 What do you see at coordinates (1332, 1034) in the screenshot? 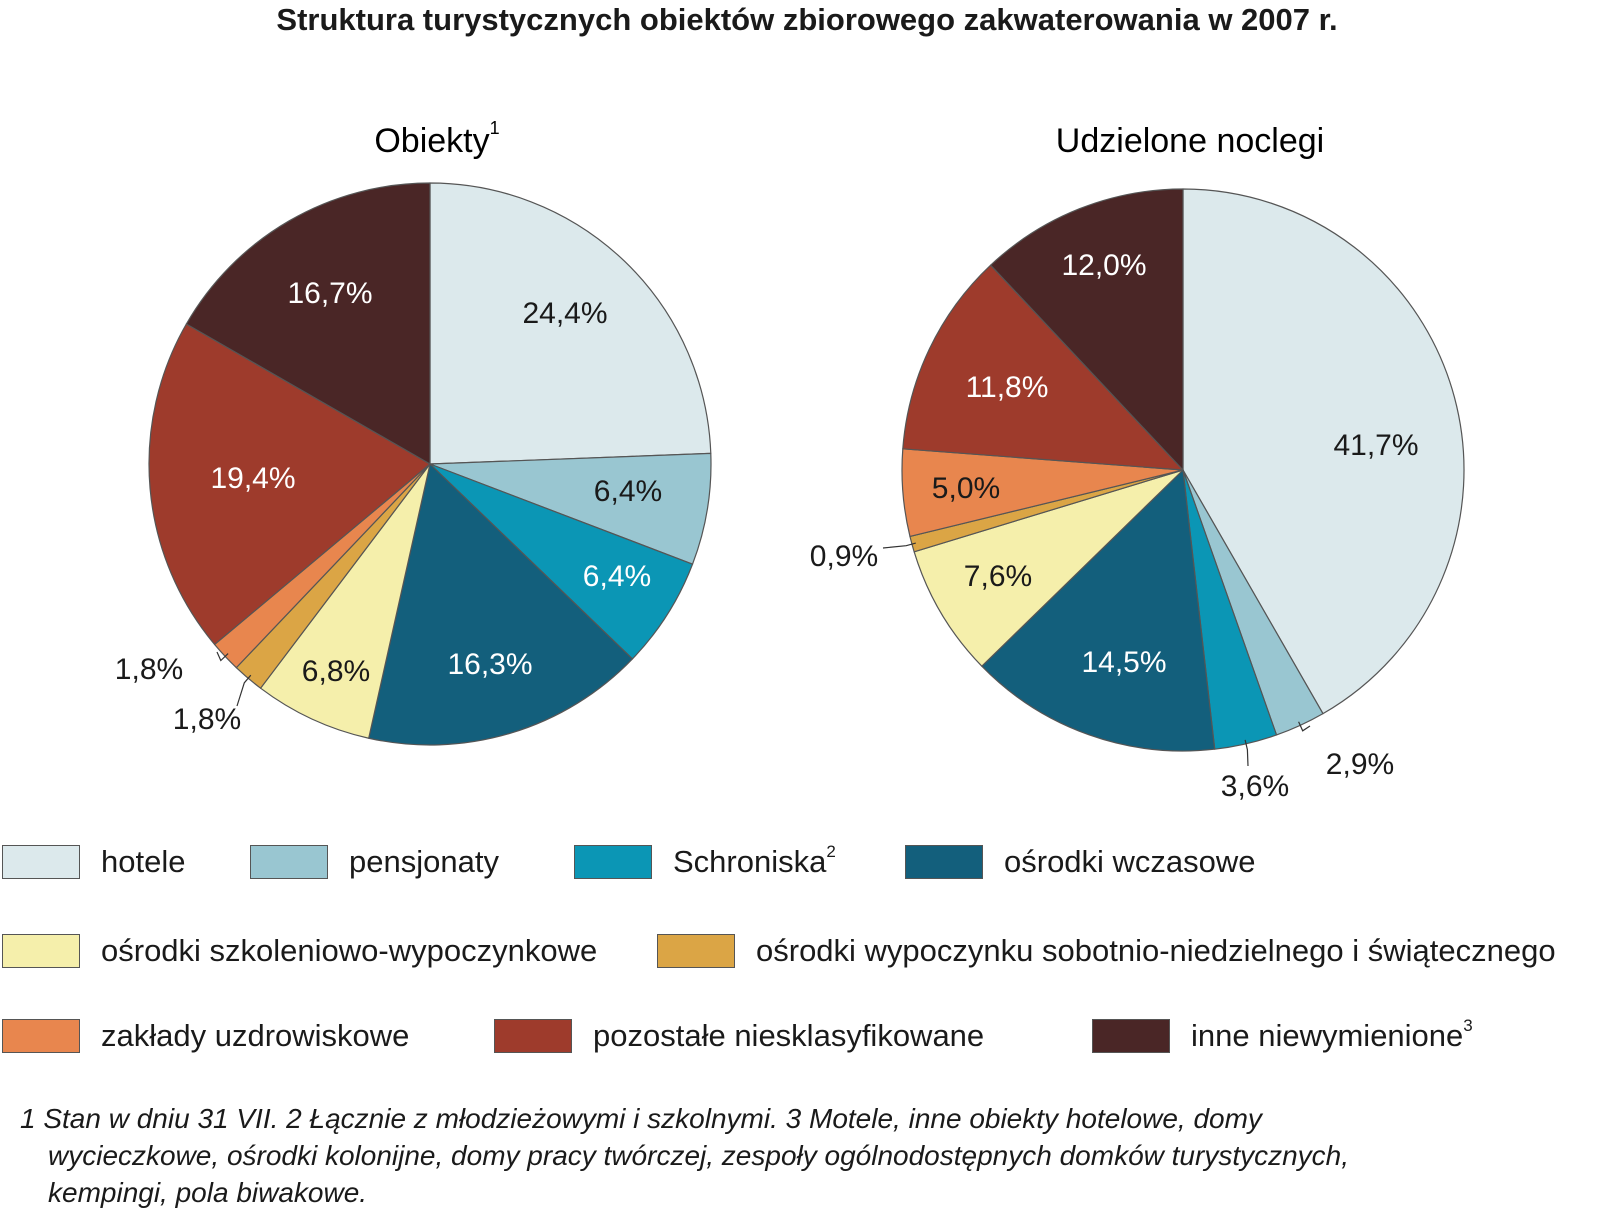
I see `legend-label: inne niewymienione3` at bounding box center [1332, 1034].